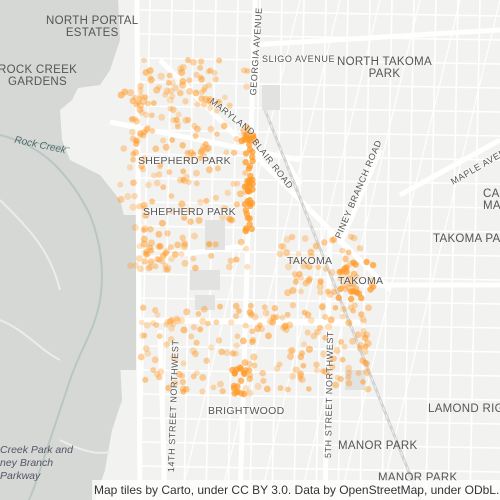  What do you see at coordinates (39, 76) in the screenshot?
I see `label-rock-creek-gardens: ROCK CREEK GARDENS` at bounding box center [39, 76].